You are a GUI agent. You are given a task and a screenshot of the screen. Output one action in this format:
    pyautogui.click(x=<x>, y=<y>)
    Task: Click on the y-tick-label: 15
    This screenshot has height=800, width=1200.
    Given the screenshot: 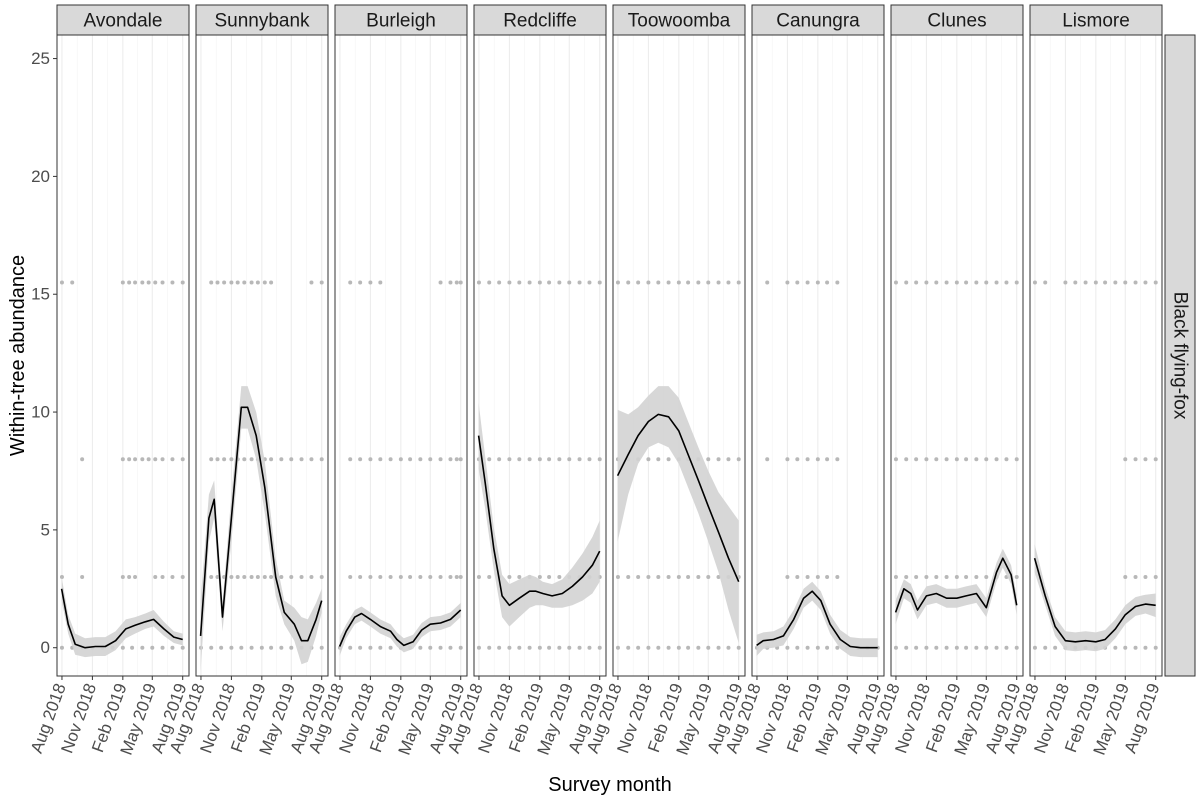 What is the action you would take?
    pyautogui.click(x=40, y=294)
    